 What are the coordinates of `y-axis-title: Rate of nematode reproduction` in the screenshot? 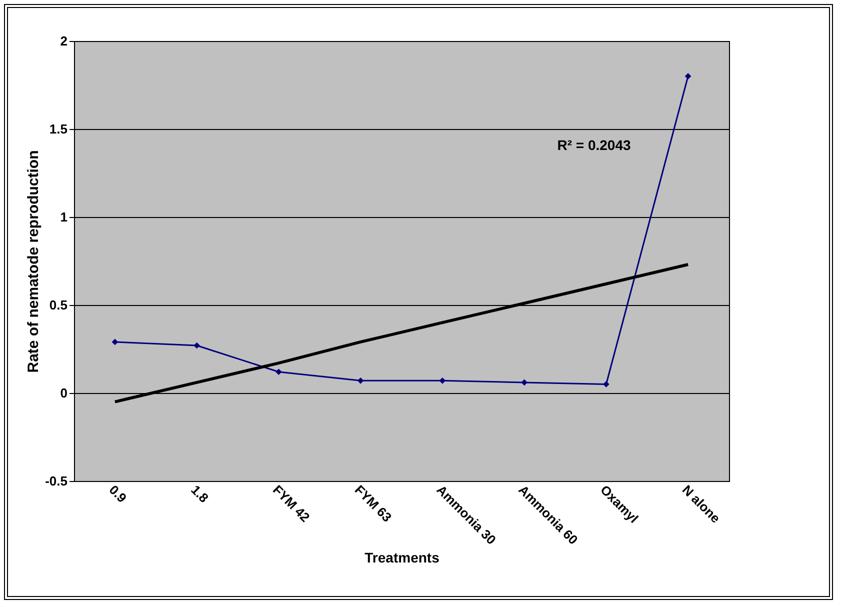 It's located at (33, 261).